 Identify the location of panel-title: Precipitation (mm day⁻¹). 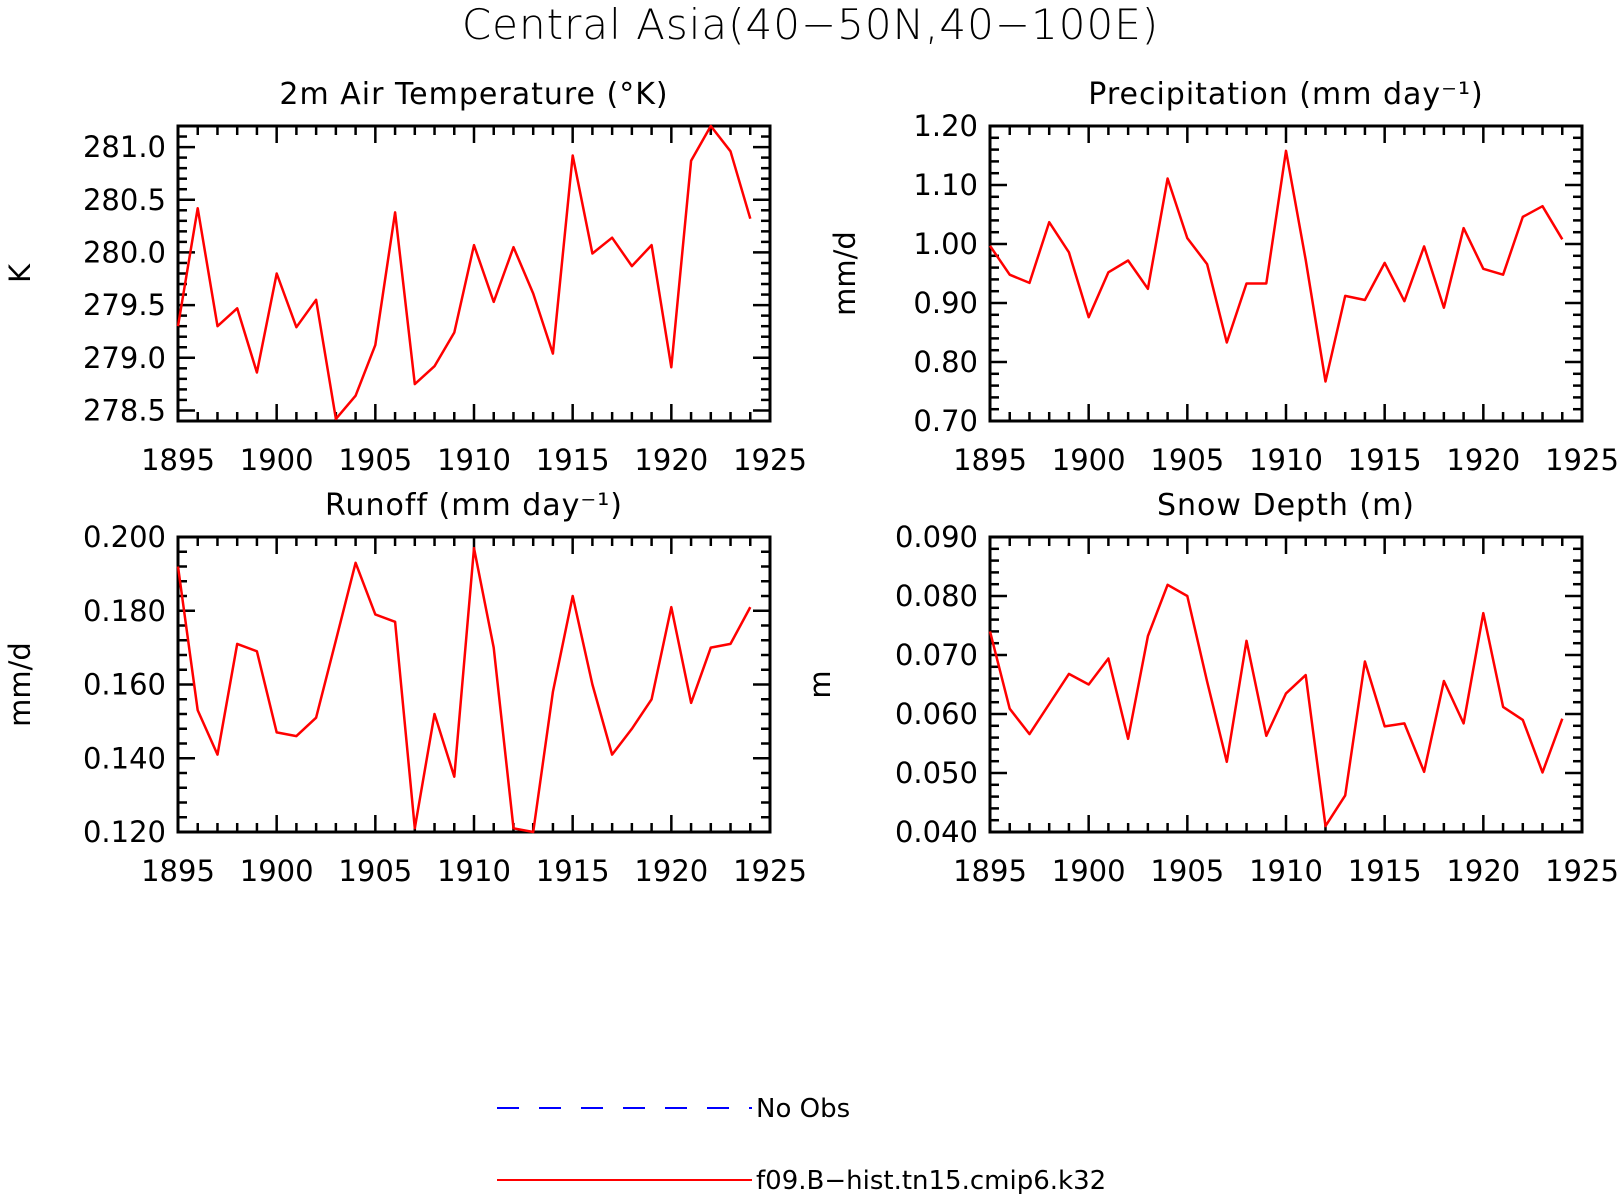
(1285, 94).